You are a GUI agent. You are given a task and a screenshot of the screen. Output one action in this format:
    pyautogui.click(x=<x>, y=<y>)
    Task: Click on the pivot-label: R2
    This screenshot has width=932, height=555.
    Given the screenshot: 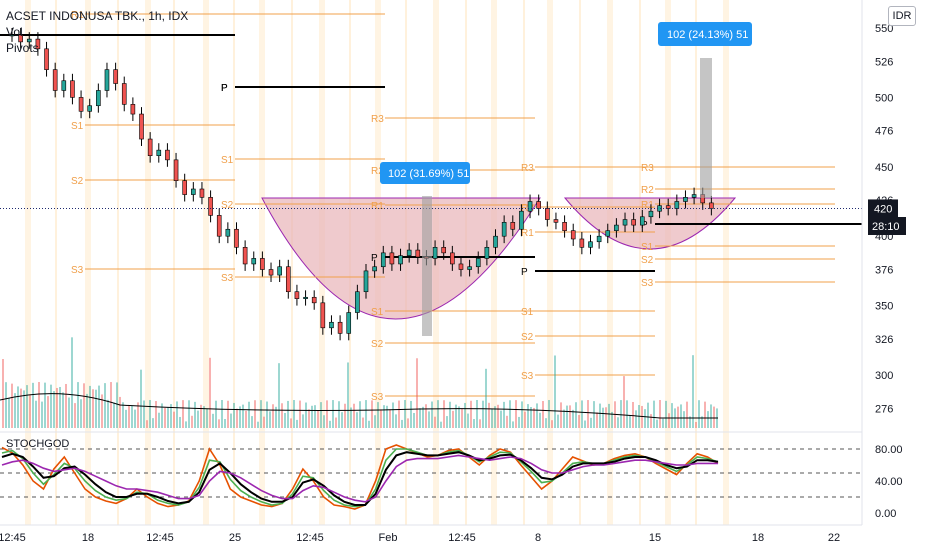 What is the action you would take?
    pyautogui.click(x=377, y=171)
    